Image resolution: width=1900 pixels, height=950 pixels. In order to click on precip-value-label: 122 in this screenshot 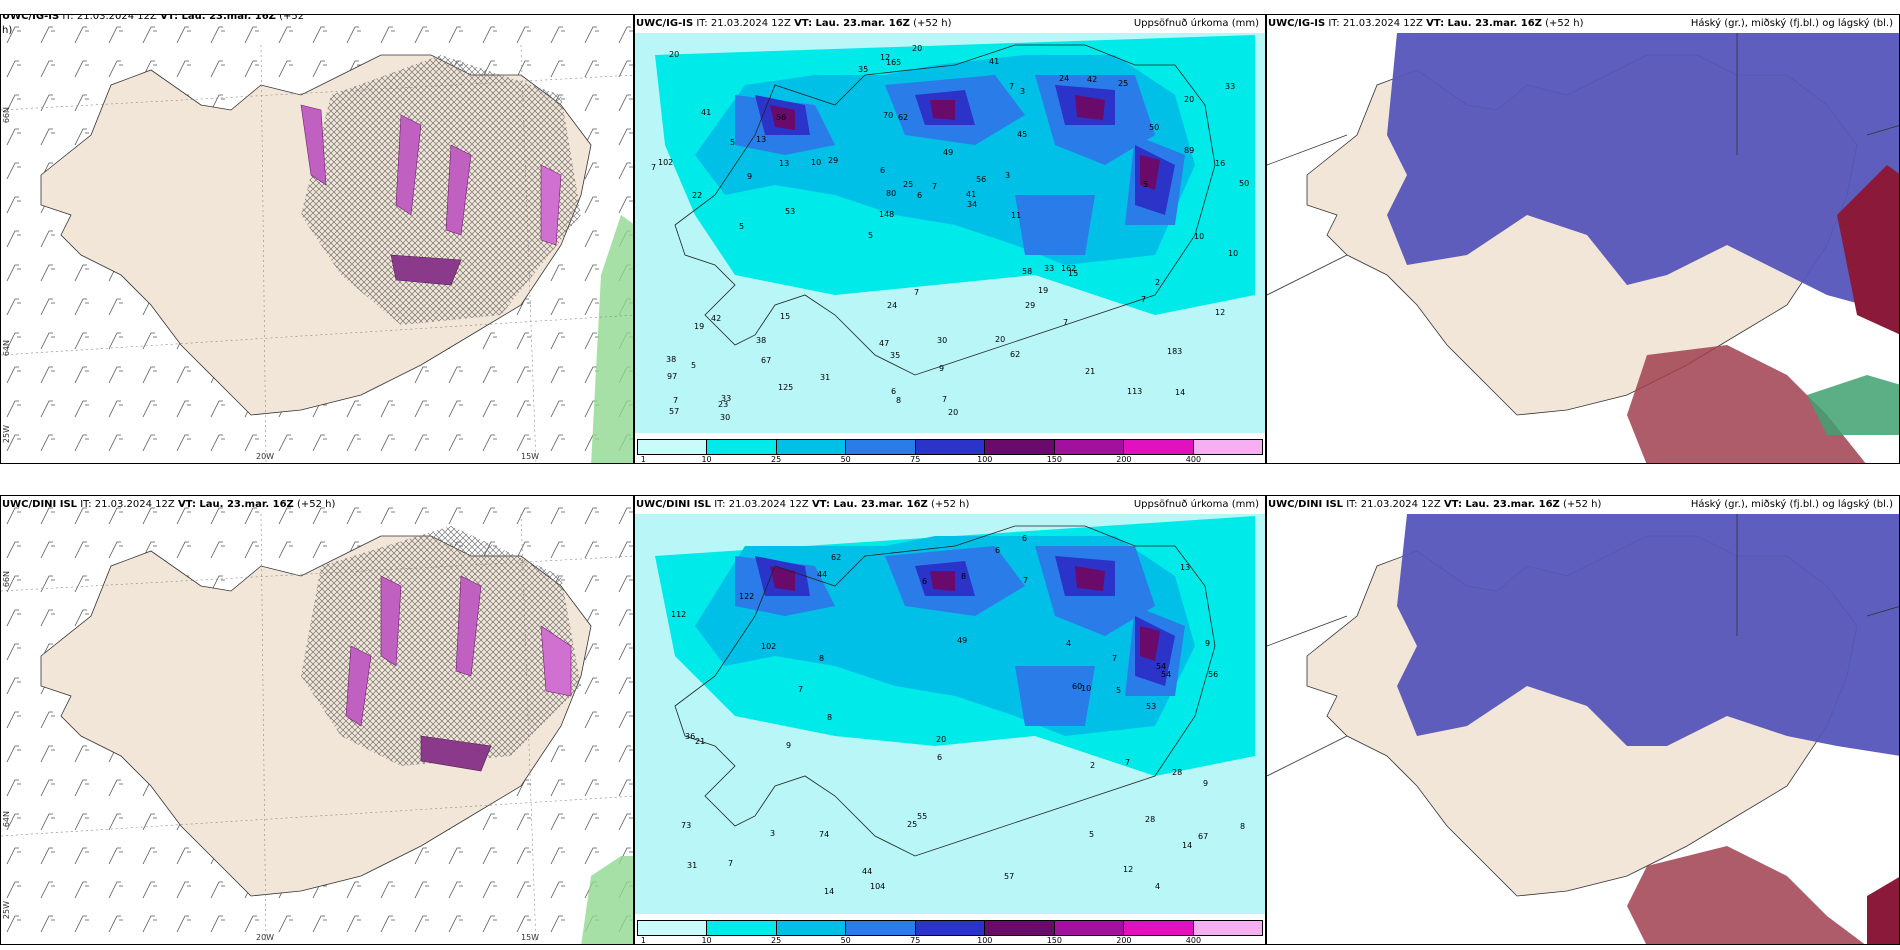, I will do `click(746, 596)`.